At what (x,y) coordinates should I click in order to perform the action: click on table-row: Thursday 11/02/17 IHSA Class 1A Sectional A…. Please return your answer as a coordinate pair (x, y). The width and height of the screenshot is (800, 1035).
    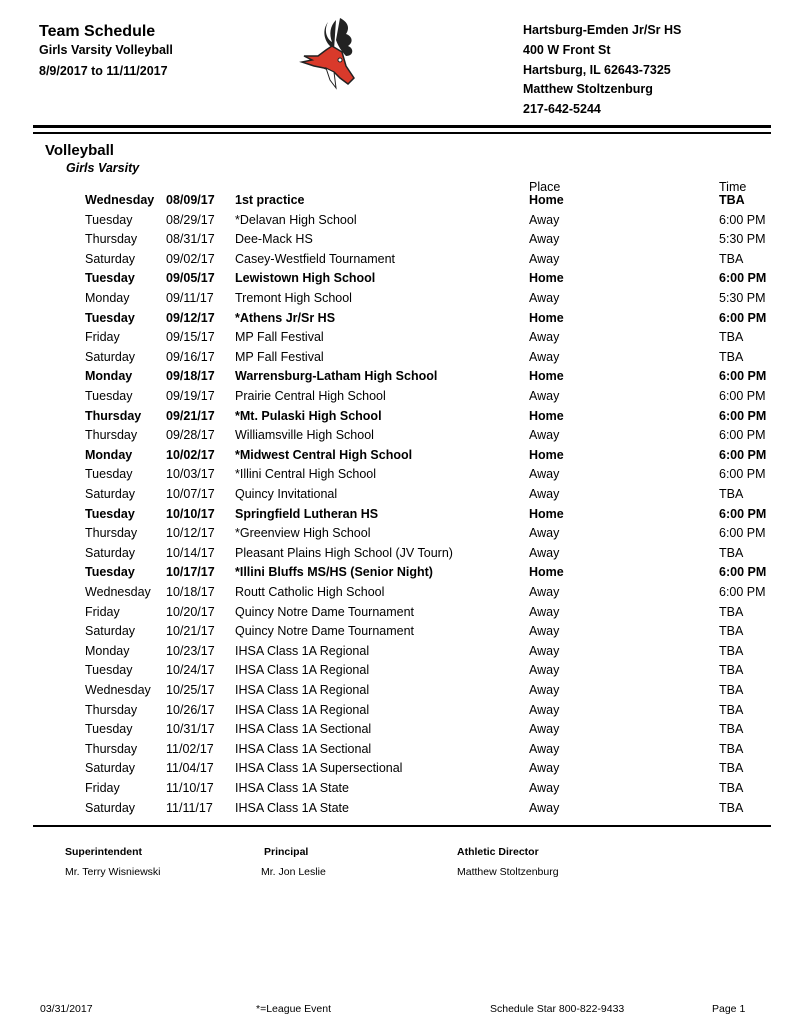
    Looking at the image, I should click on (400, 752).